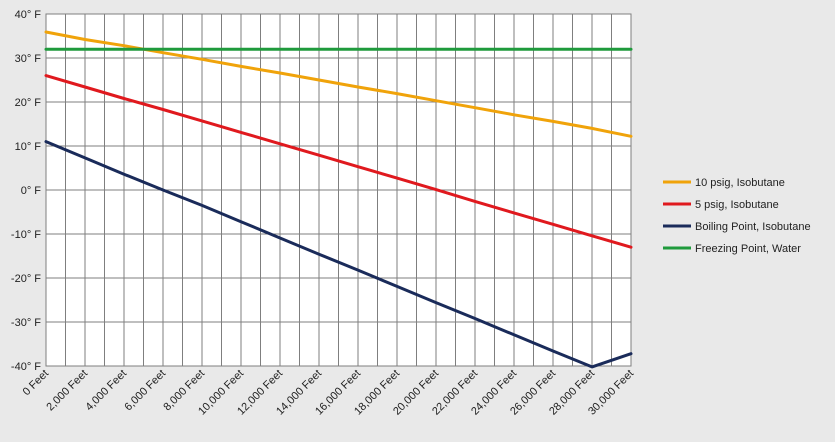 This screenshot has width=835, height=442. What do you see at coordinates (748, 249) in the screenshot?
I see `legend-label: Freezing Point, Water` at bounding box center [748, 249].